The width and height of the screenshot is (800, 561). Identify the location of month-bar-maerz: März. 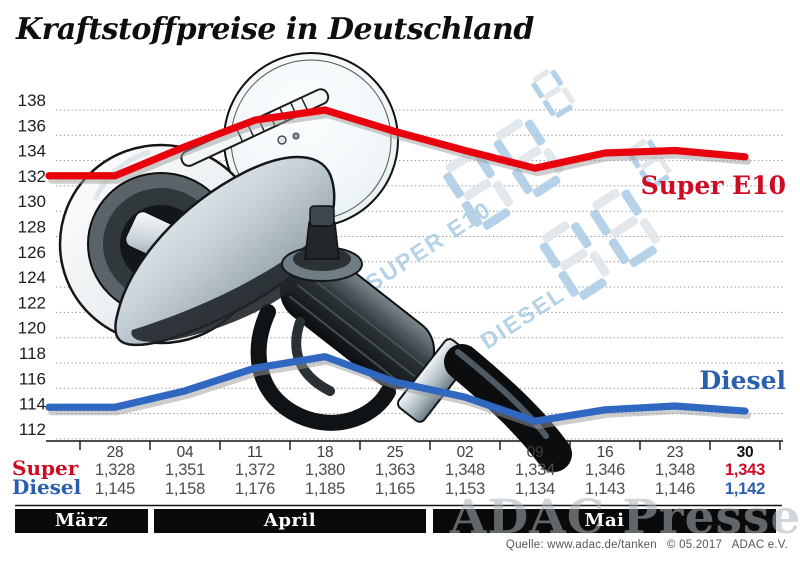
(81, 521).